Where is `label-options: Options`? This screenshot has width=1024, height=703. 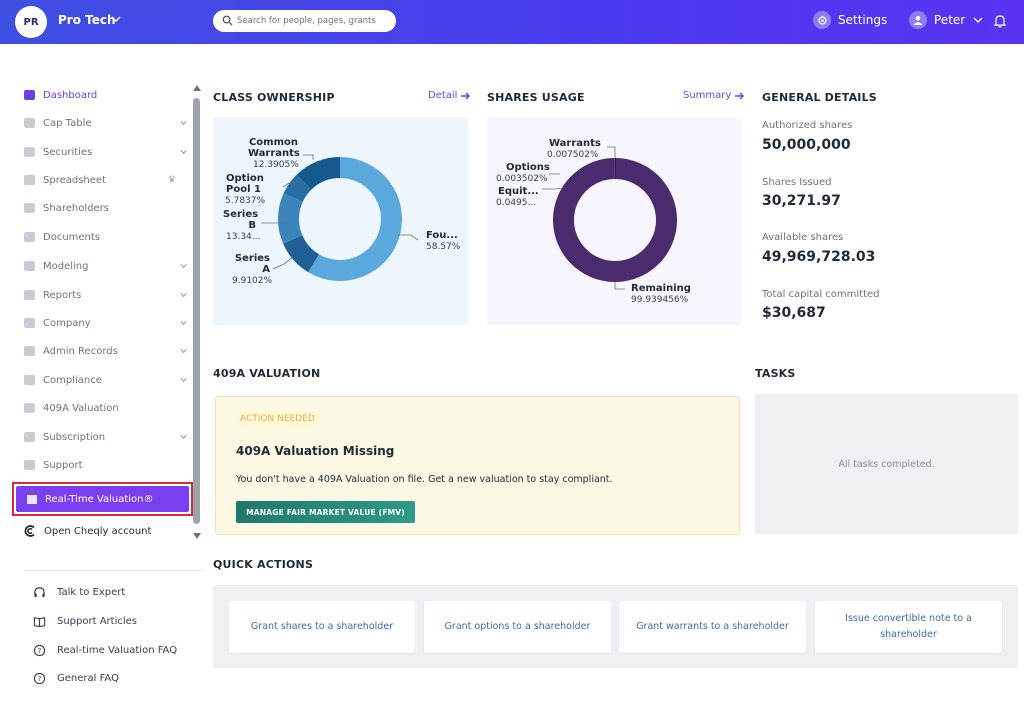
label-options: Options is located at coordinates (528, 167).